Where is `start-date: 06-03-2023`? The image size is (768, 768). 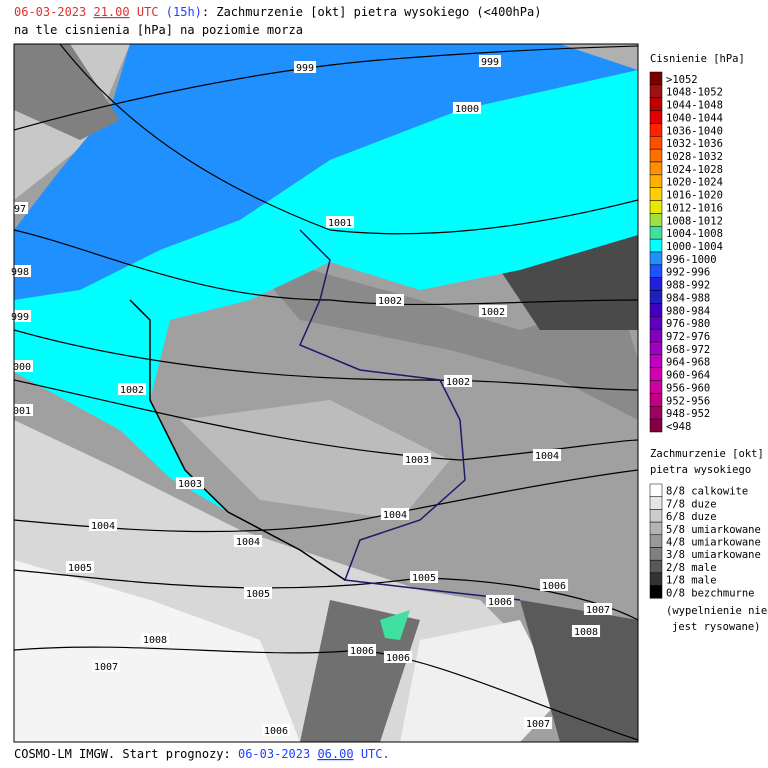
start-date: 06-03-2023 is located at coordinates (274, 754).